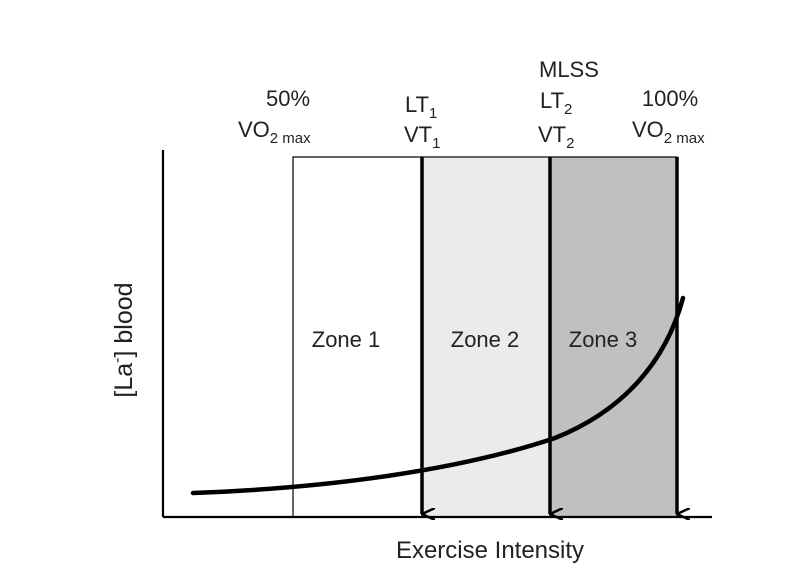 Image resolution: width=804 pixels, height=588 pixels. I want to click on zone-3-label: Zone 3, so click(603, 339).